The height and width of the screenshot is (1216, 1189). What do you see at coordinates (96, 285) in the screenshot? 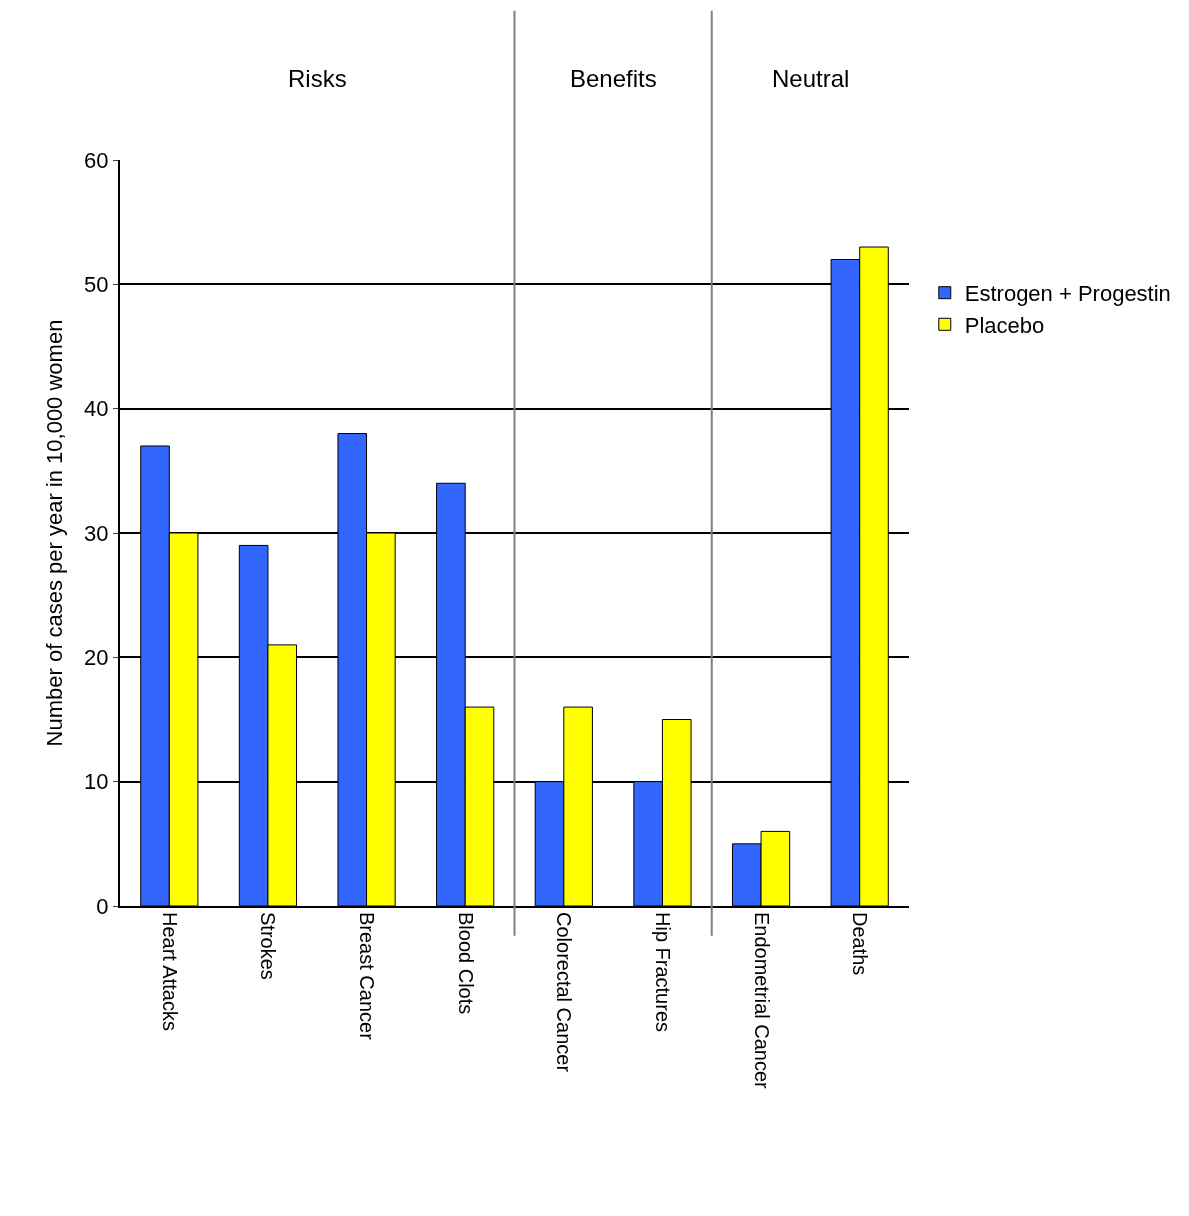
I see `y-tick-label: 50` at bounding box center [96, 285].